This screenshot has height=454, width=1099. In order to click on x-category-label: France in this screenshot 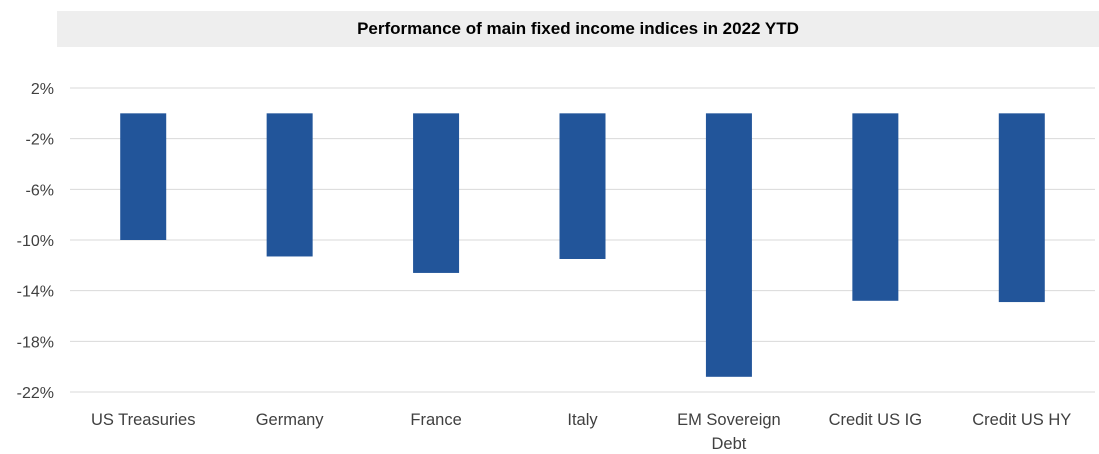, I will do `click(435, 420)`.